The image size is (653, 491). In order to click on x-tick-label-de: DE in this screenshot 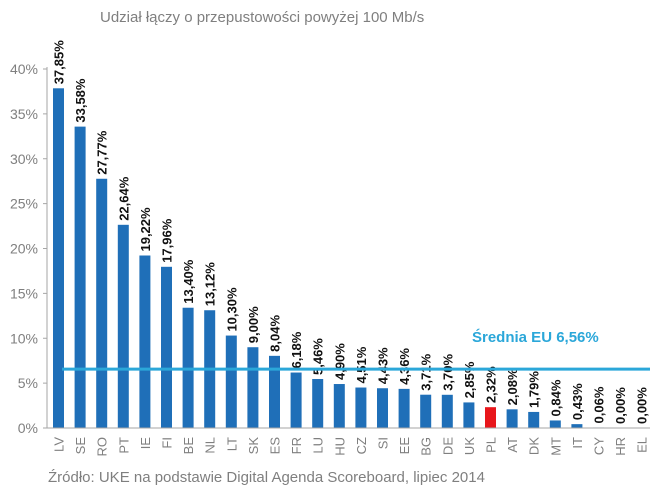, I will do `click(447, 446)`.